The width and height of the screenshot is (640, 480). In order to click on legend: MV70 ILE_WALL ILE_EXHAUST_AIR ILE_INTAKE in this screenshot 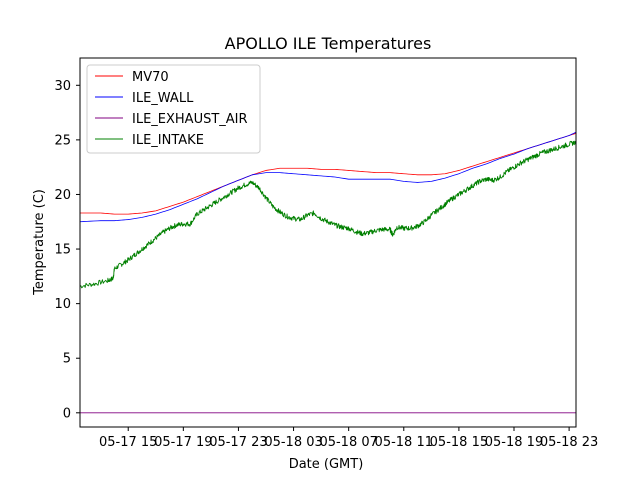, I will do `click(173, 109)`.